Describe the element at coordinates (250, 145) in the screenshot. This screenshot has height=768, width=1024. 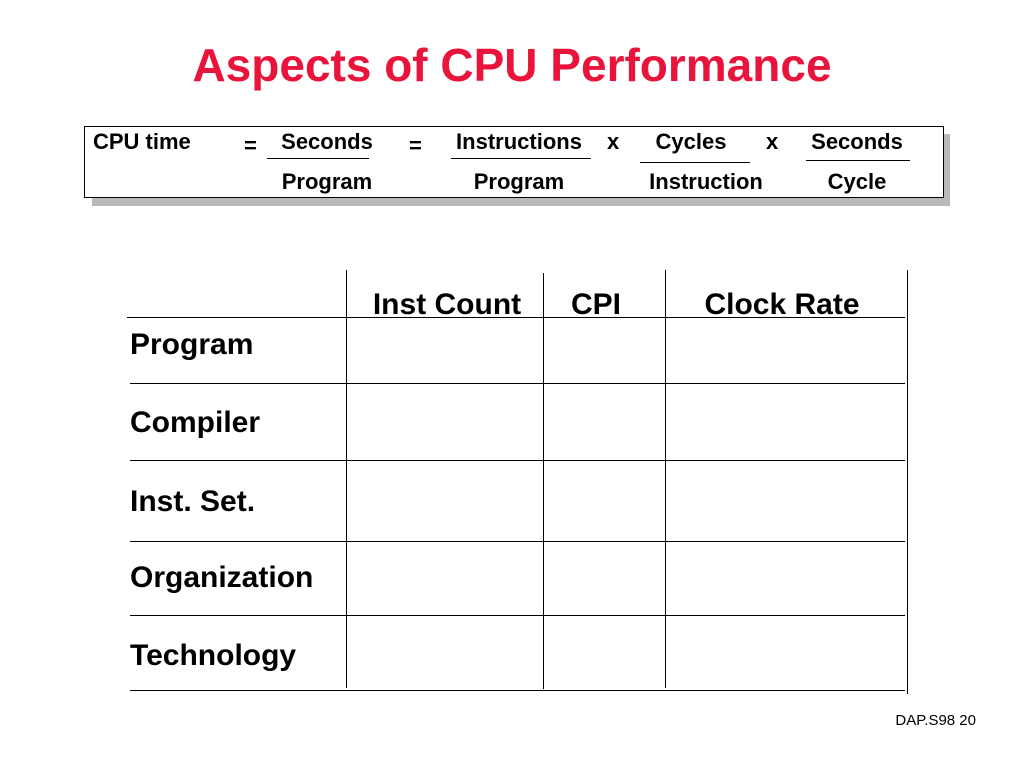
I see `formula-equals-1: =` at that location.